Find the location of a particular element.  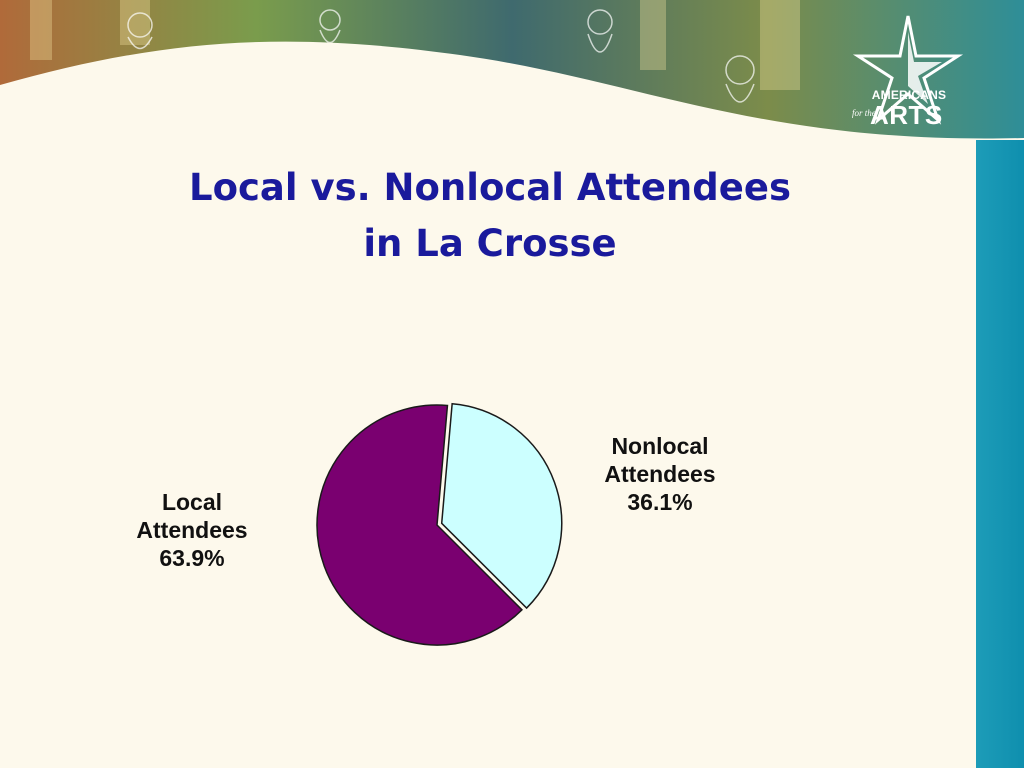

label-nonlocal-value: 36.1% is located at coordinates (660, 502).